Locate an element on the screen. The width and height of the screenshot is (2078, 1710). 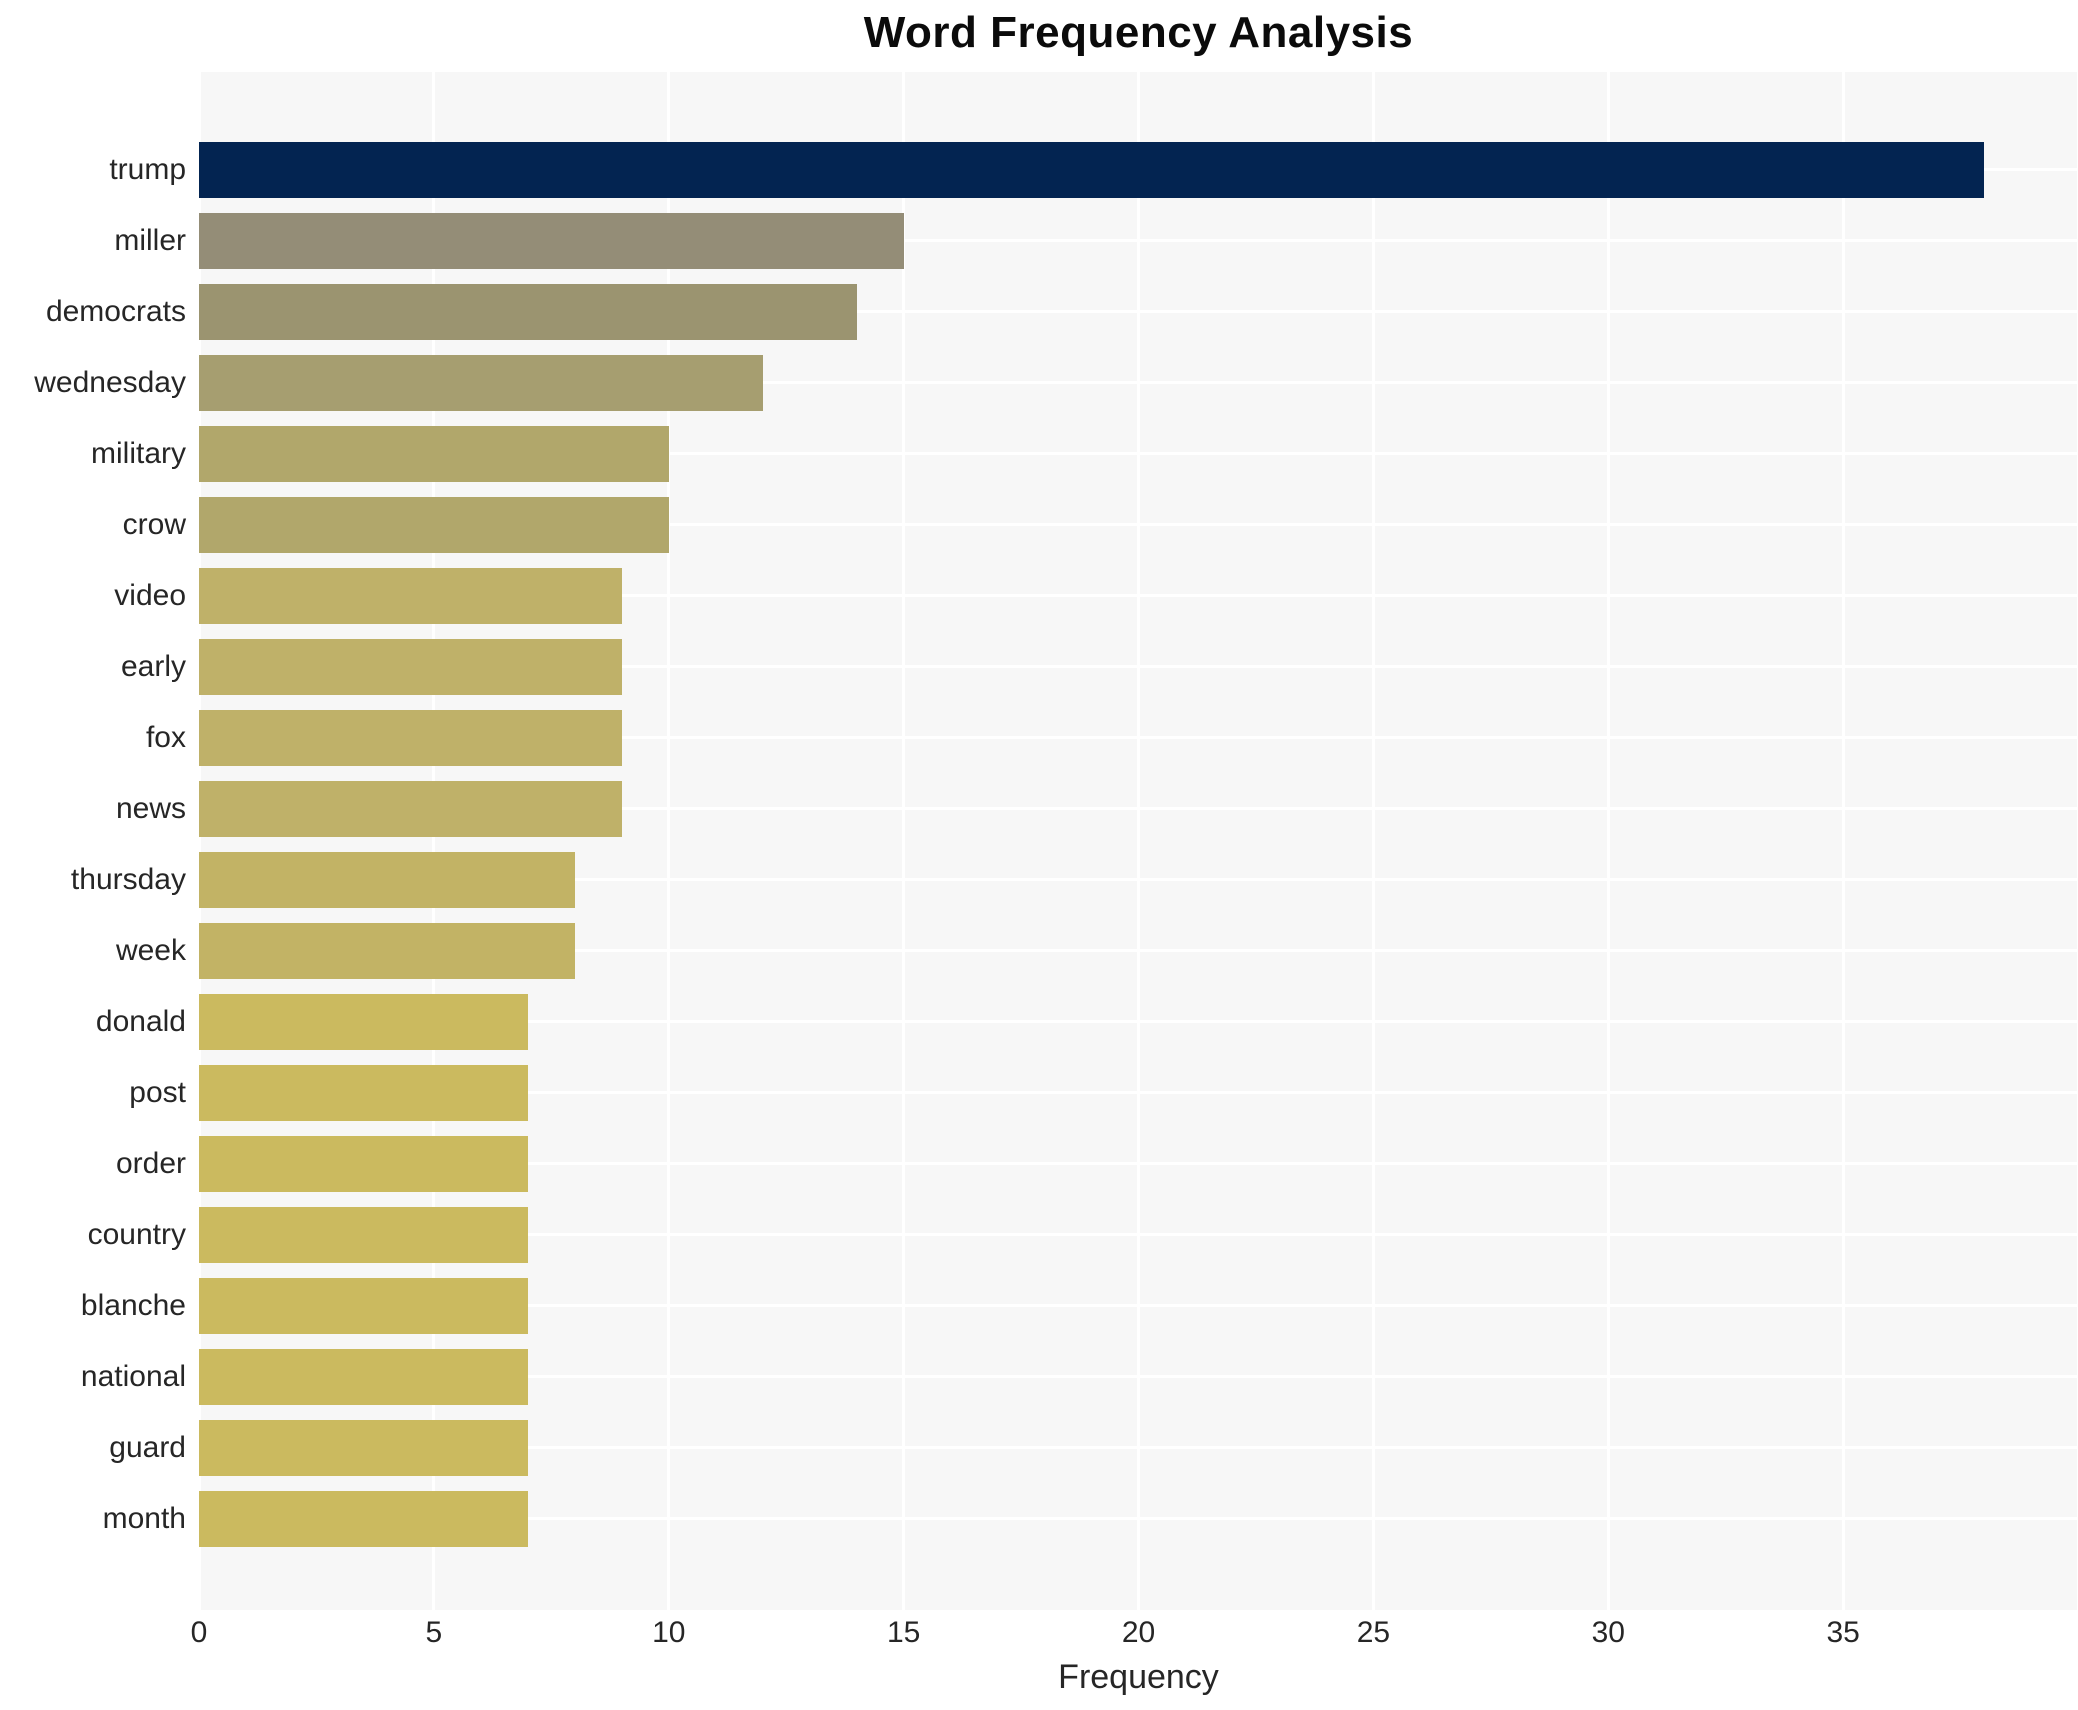
x-tick-label-15: 15 is located at coordinates (903, 1632).